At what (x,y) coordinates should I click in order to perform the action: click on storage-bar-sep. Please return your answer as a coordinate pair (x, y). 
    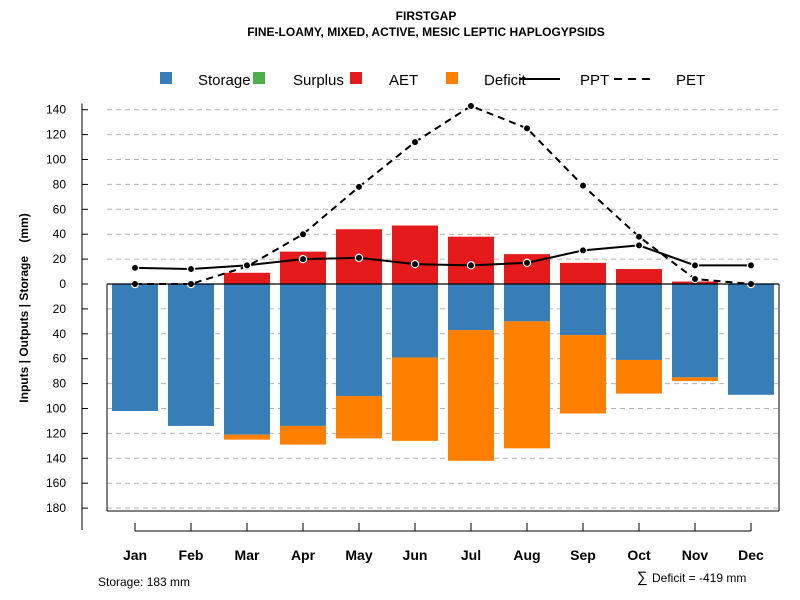
    Looking at the image, I should click on (583, 310).